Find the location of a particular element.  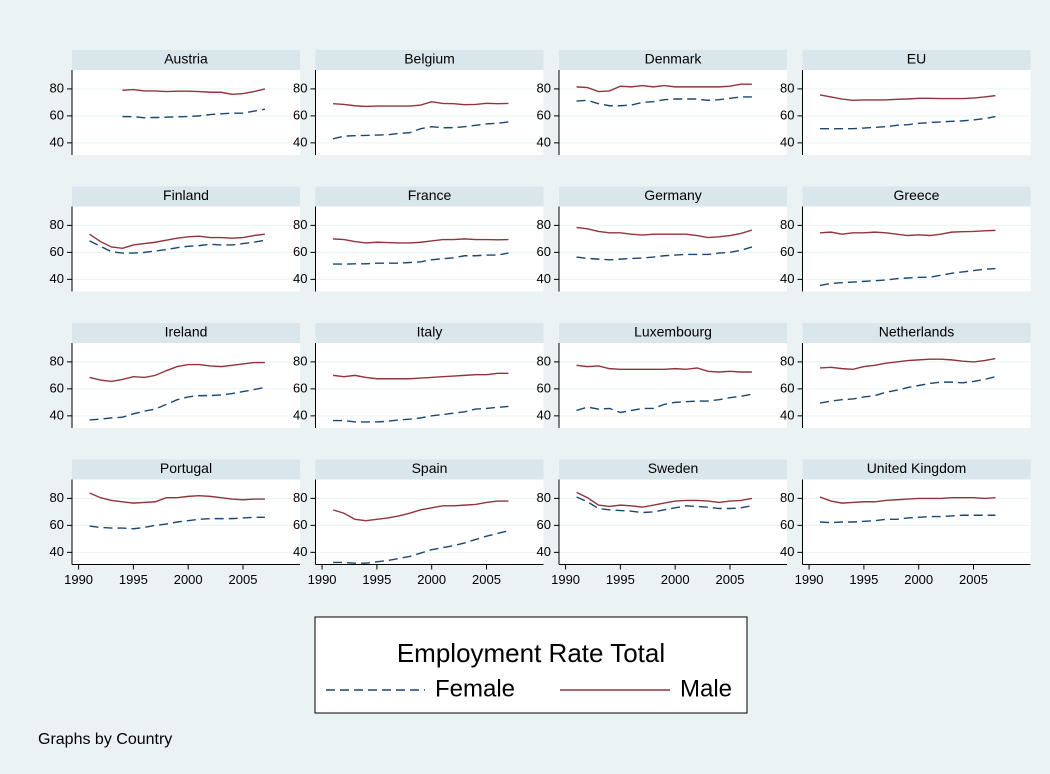

legend-label: Male is located at coordinates (706, 688).